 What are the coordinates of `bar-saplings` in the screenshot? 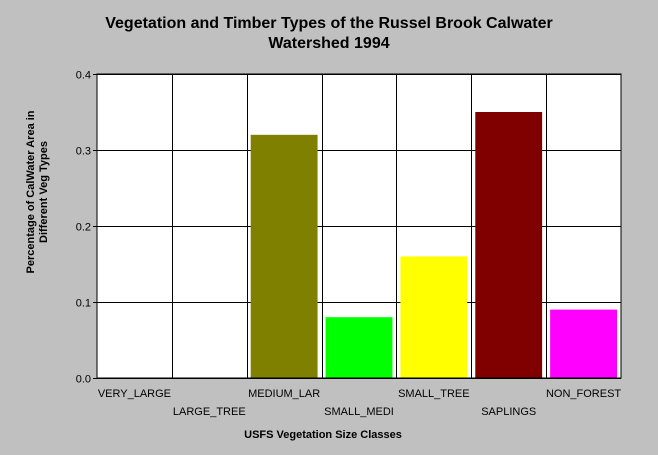 It's located at (509, 245).